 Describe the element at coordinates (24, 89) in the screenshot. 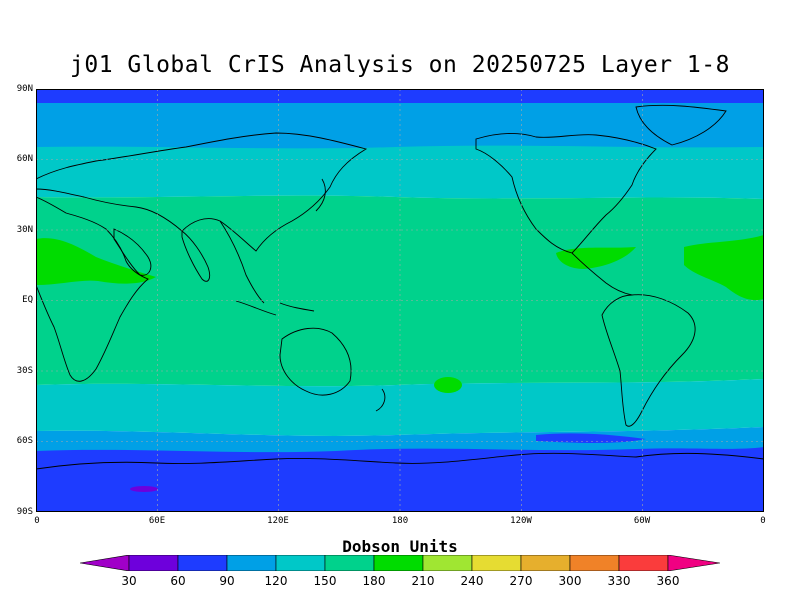

I see `lat-label-90n: 90N` at that location.